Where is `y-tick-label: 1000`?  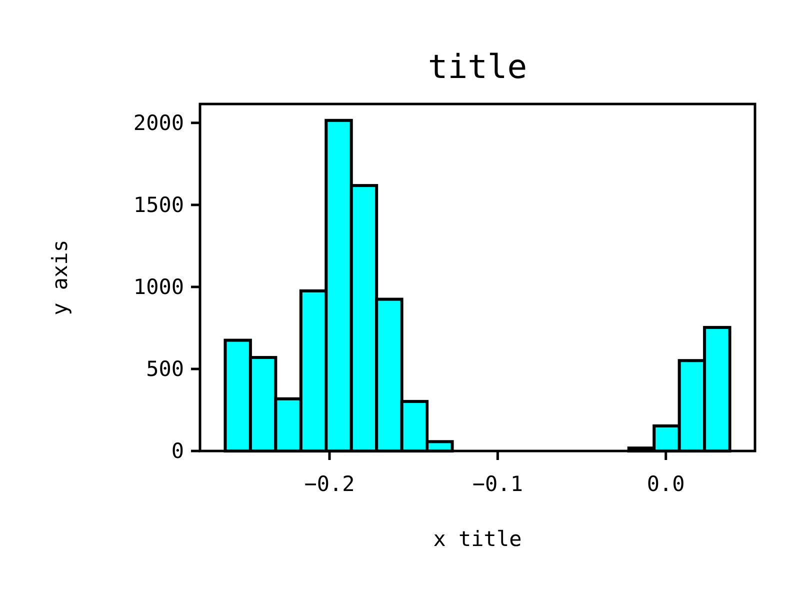
y-tick-label: 1000 is located at coordinates (158, 286).